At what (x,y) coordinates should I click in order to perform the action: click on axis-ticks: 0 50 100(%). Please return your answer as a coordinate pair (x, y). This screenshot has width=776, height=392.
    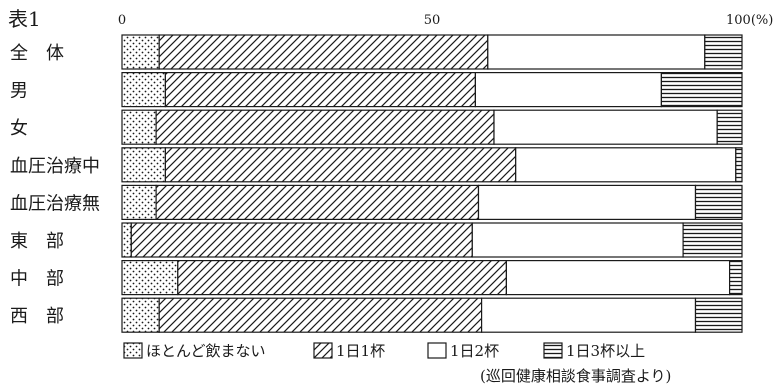
    Looking at the image, I should click on (445, 20).